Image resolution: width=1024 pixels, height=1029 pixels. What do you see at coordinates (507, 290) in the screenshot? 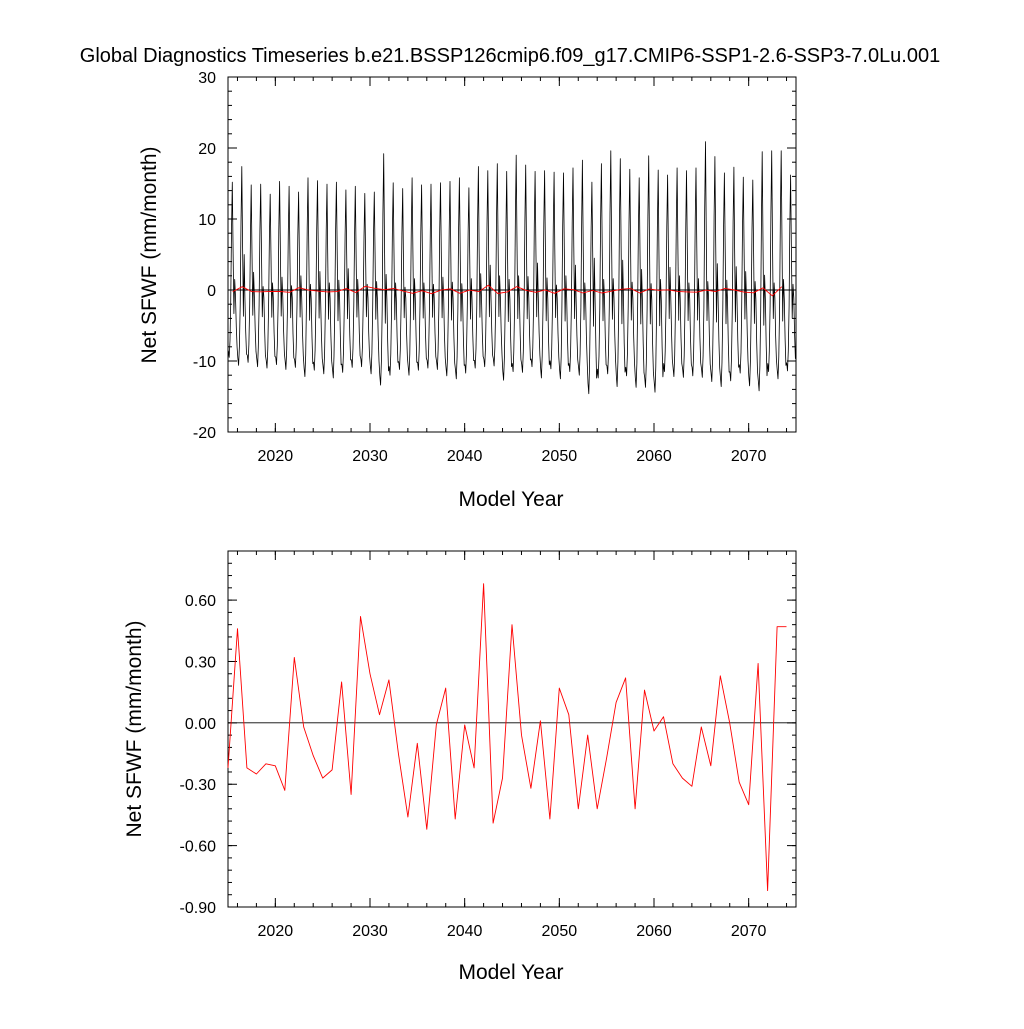
I see `annual-mean-line` at bounding box center [507, 290].